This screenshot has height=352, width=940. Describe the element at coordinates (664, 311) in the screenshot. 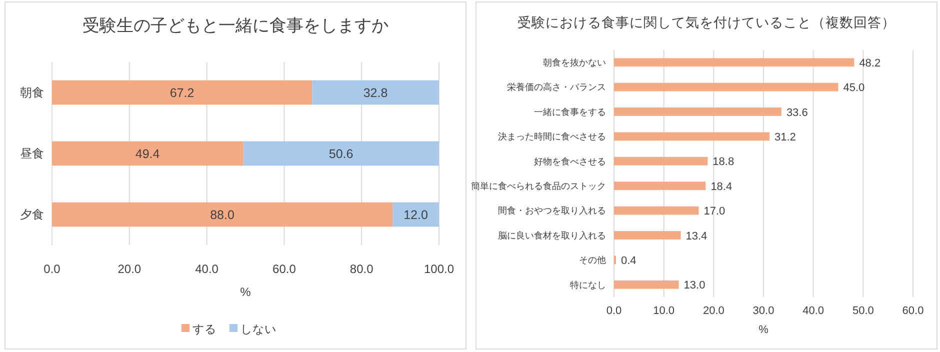

I see `x-tick-label: 10.0` at that location.